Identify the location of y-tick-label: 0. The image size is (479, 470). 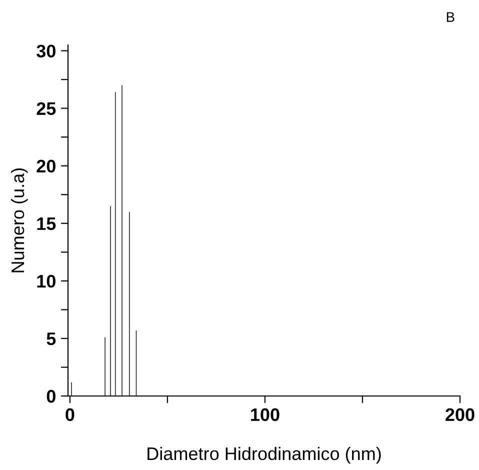
(51, 396).